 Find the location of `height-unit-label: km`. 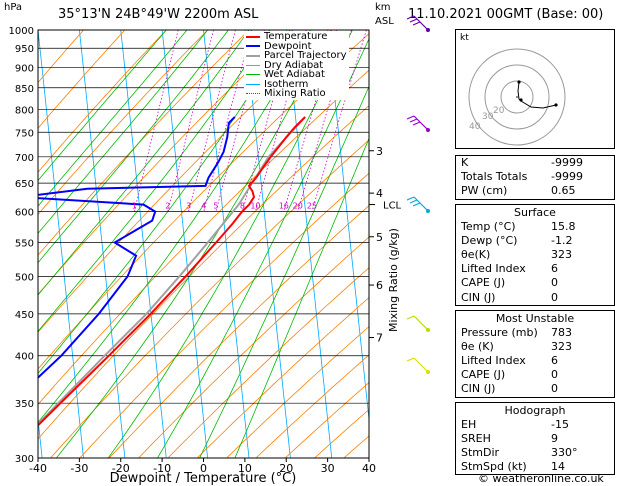

height-unit-label: km is located at coordinates (383, 7).